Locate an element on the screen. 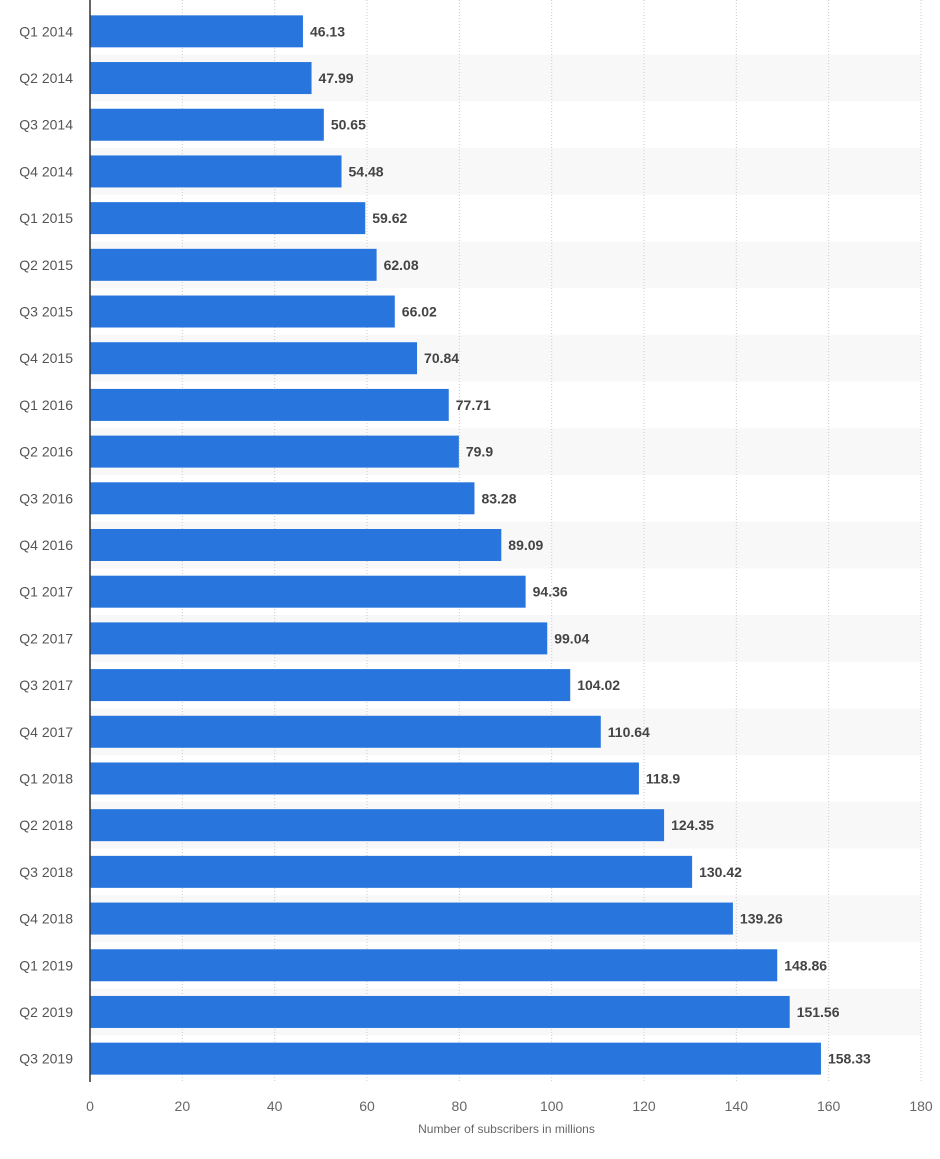 This screenshot has height=1159, width=940. x-tick-label: 60 is located at coordinates (367, 1106).